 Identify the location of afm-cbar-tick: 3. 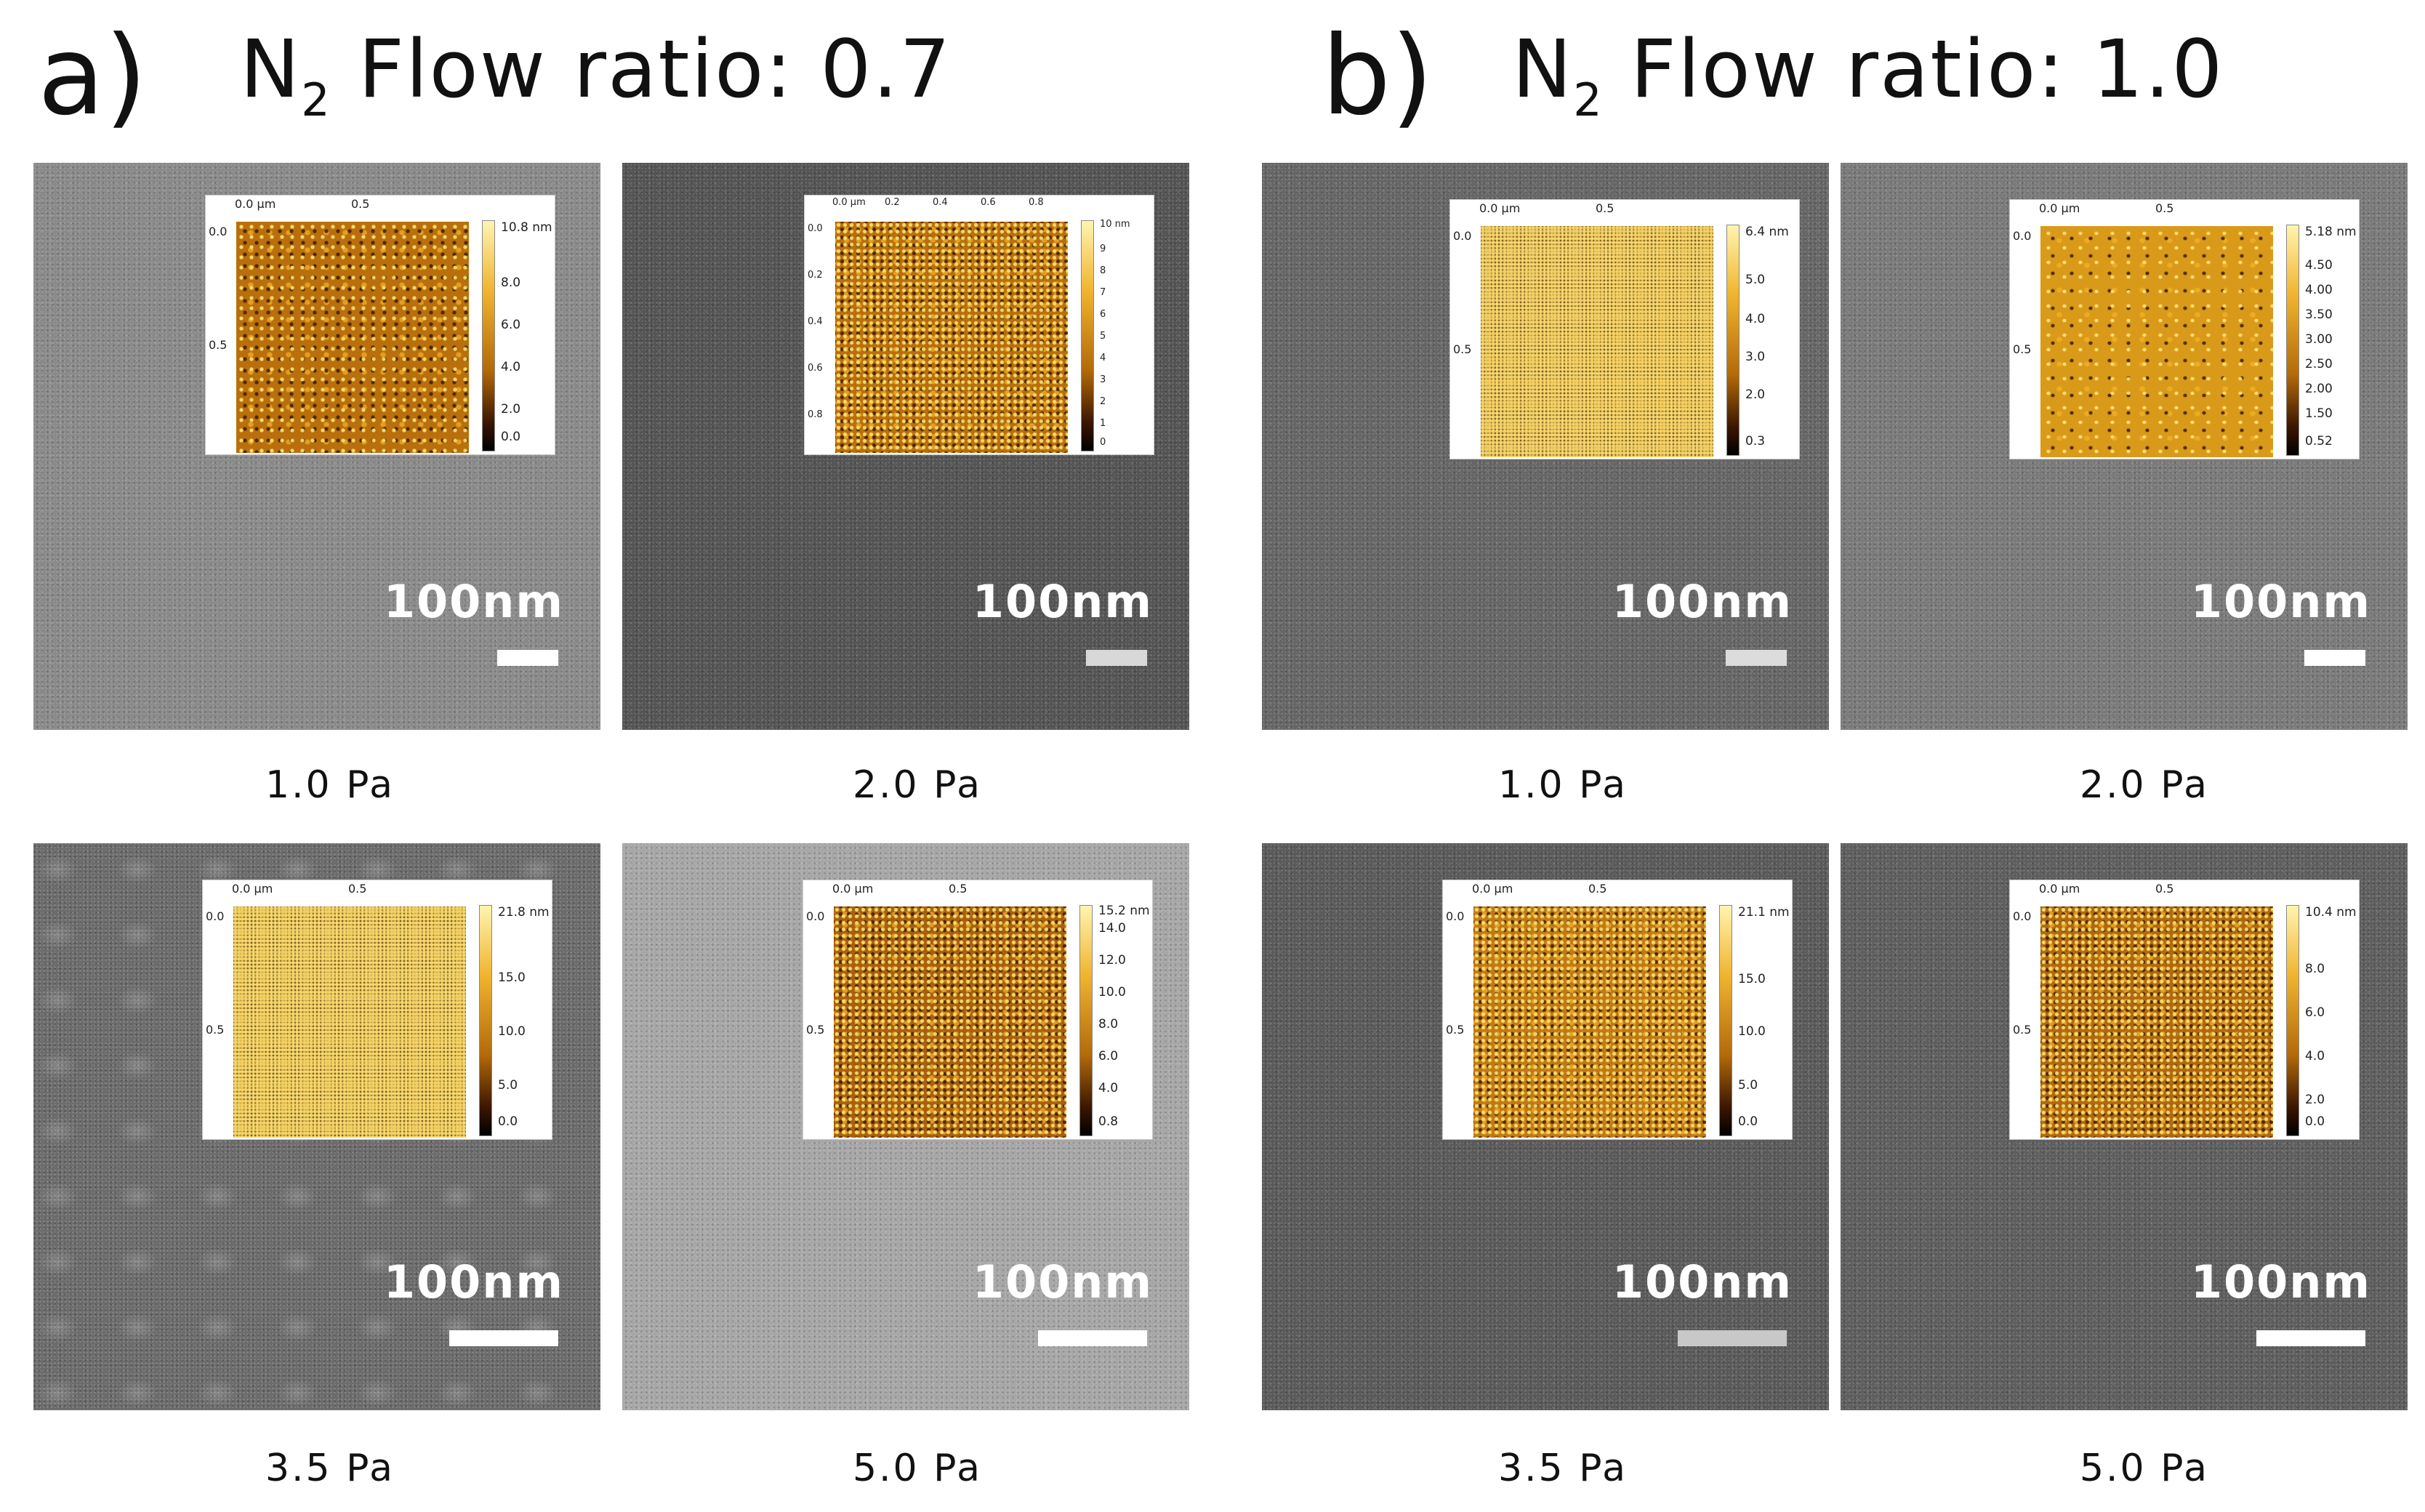
(1103, 379).